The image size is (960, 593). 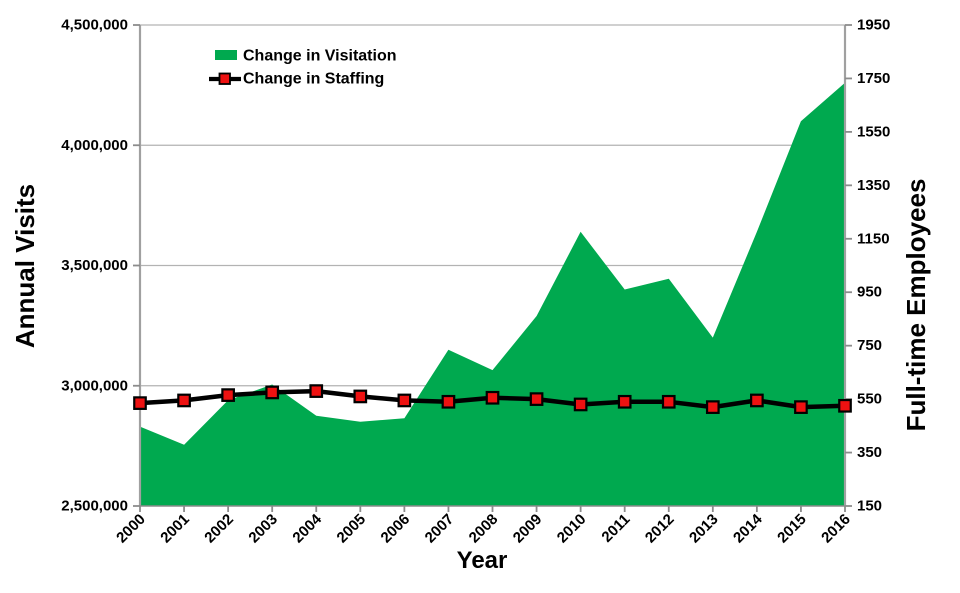 What do you see at coordinates (482, 560) in the screenshot?
I see `x-axis-title: Year` at bounding box center [482, 560].